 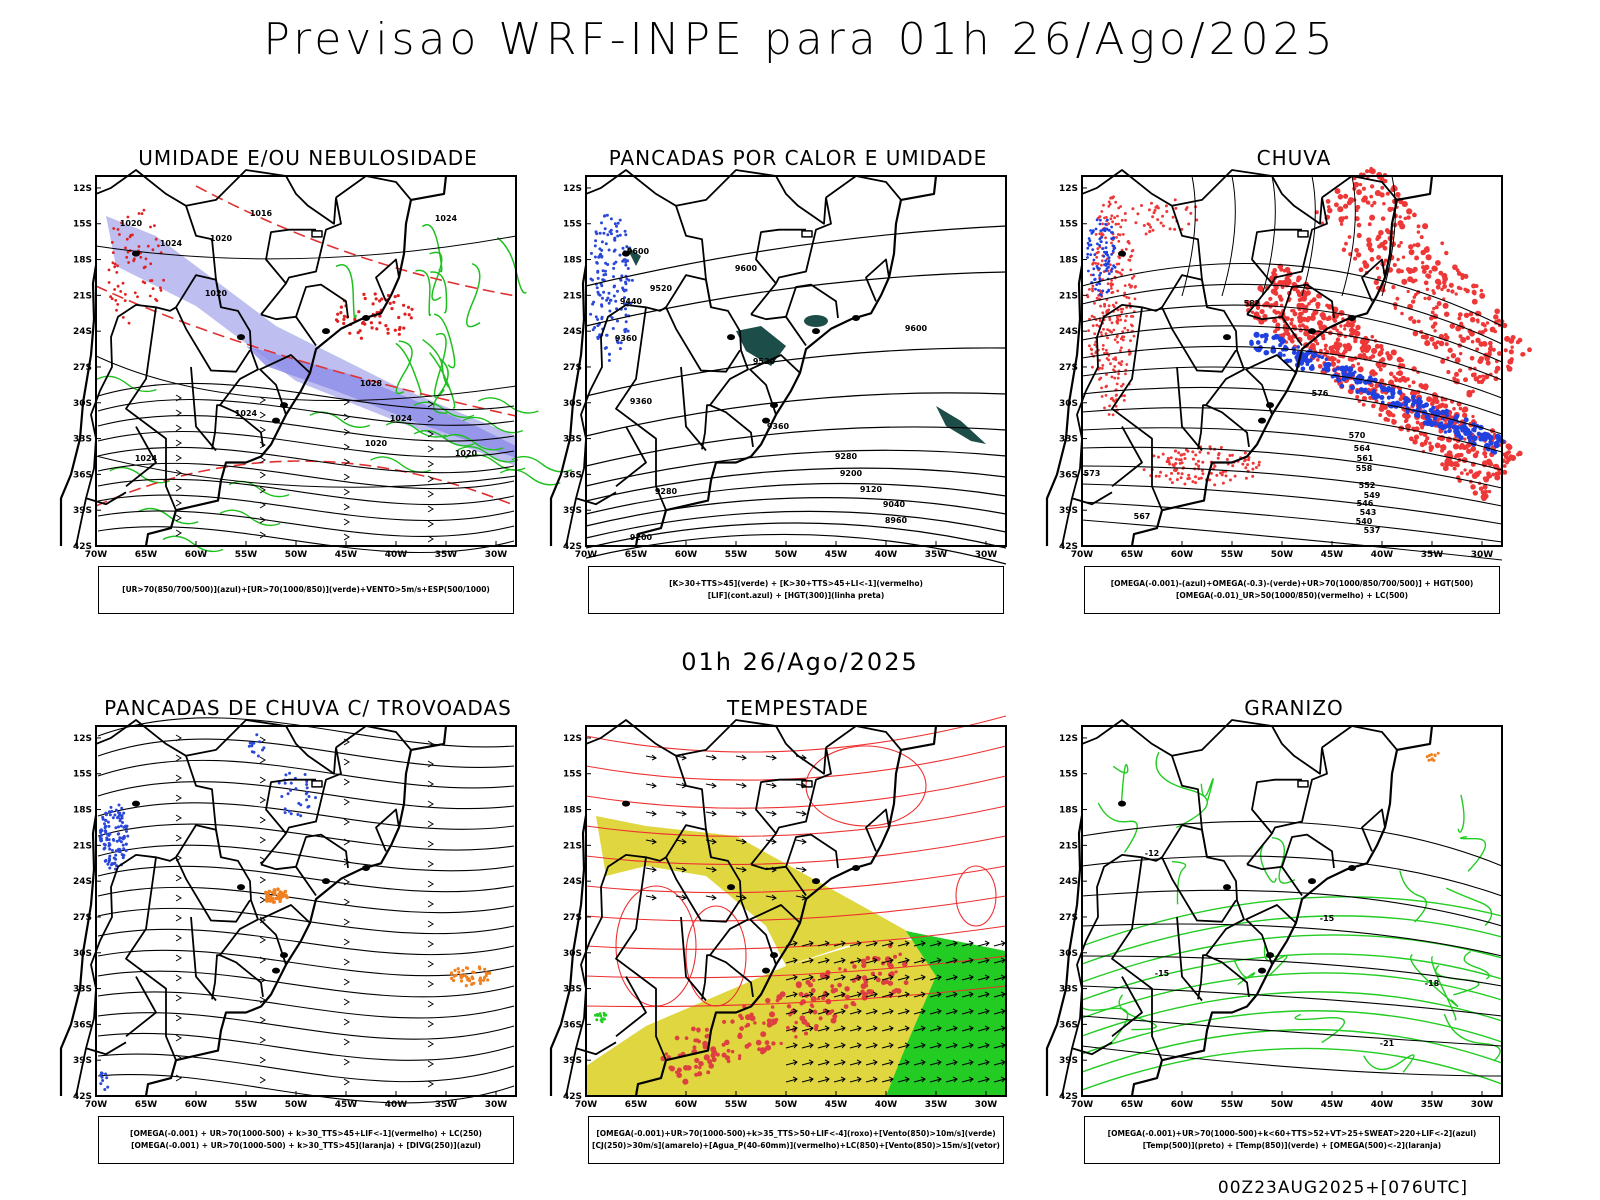 What do you see at coordinates (572, 440) in the screenshot?
I see `y-tick-label: 33S` at bounding box center [572, 440].